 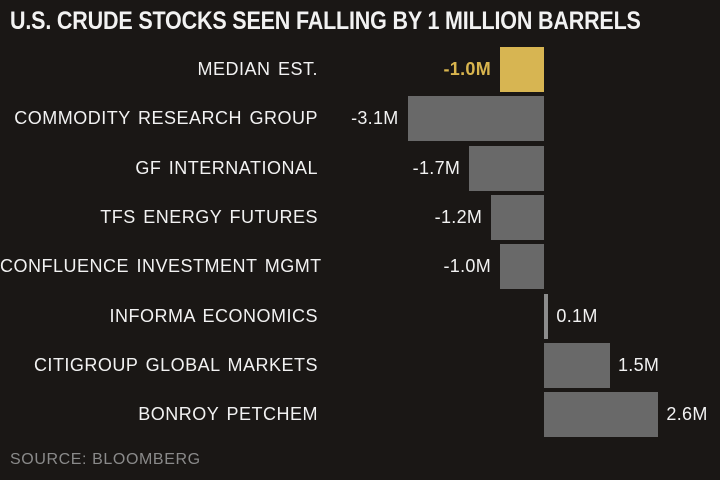 I want to click on category-label: TFS ENERGY FUTURES, so click(x=209, y=216).